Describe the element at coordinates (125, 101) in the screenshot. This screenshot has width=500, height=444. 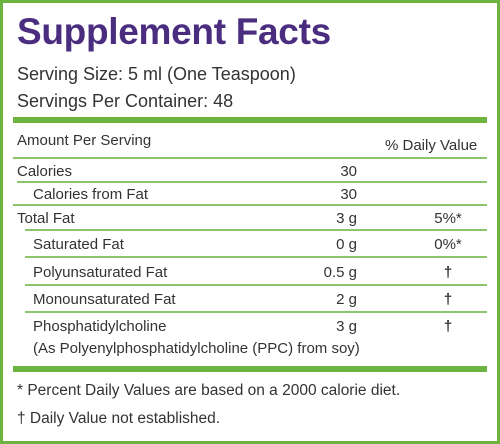
I see `servings-per-container: Servings Per Container: 48` at that location.